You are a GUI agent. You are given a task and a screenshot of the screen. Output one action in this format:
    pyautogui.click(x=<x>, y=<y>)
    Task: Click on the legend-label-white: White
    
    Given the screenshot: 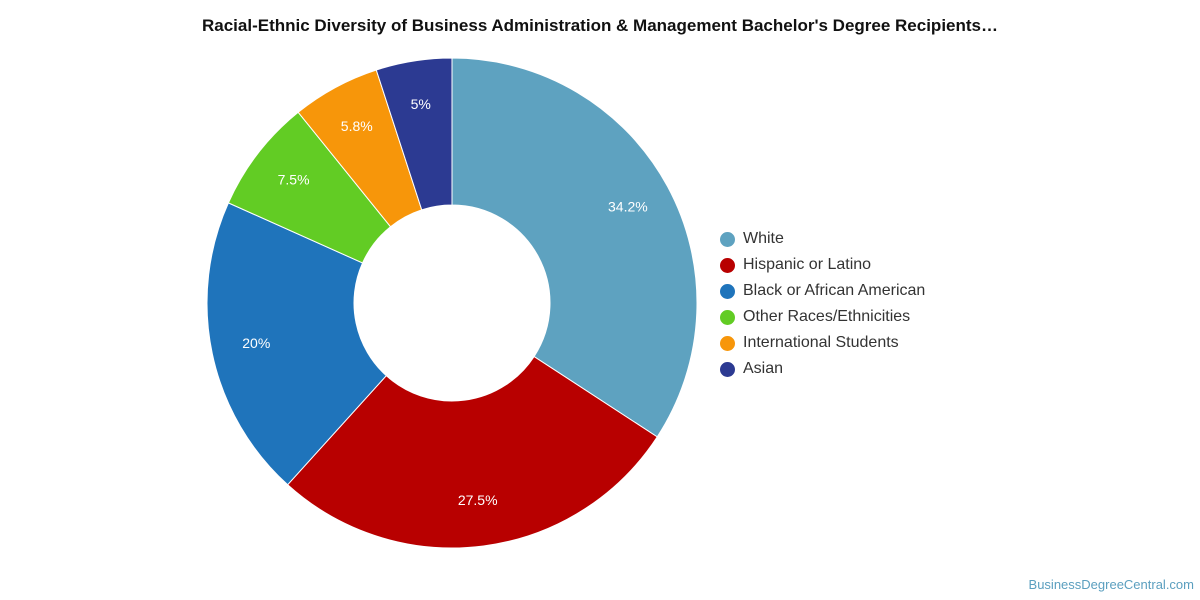 What is the action you would take?
    pyautogui.click(x=763, y=238)
    